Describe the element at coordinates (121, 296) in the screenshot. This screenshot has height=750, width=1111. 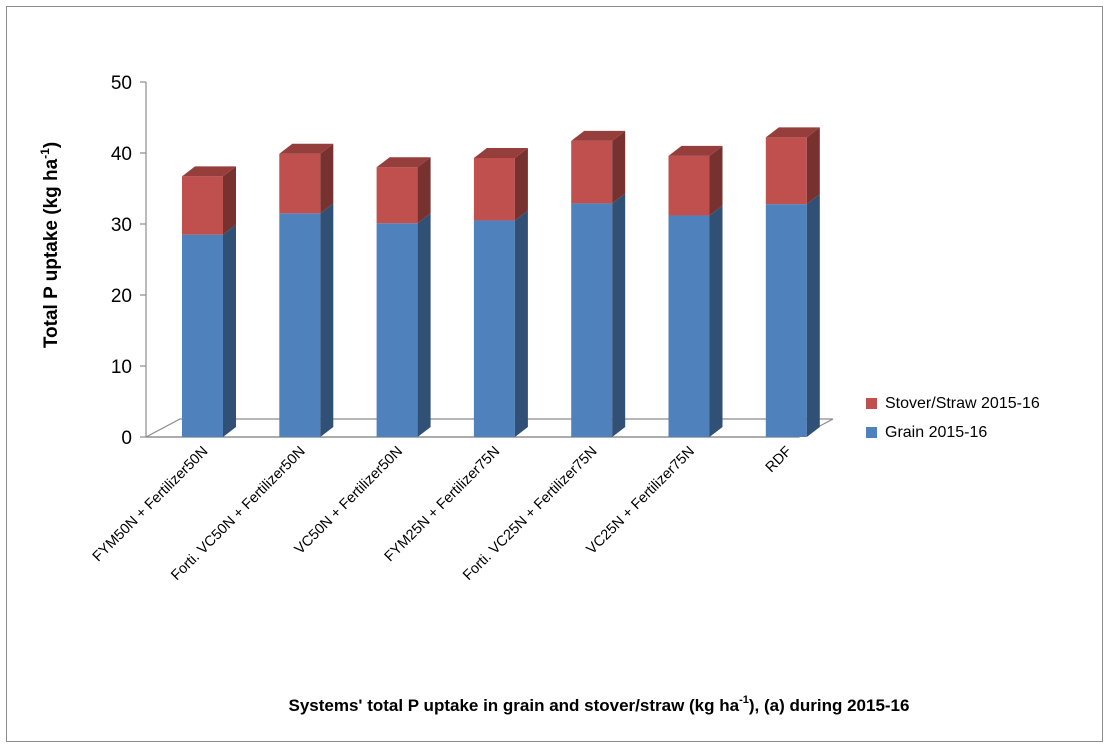
I see `y-tick-label: 20` at that location.